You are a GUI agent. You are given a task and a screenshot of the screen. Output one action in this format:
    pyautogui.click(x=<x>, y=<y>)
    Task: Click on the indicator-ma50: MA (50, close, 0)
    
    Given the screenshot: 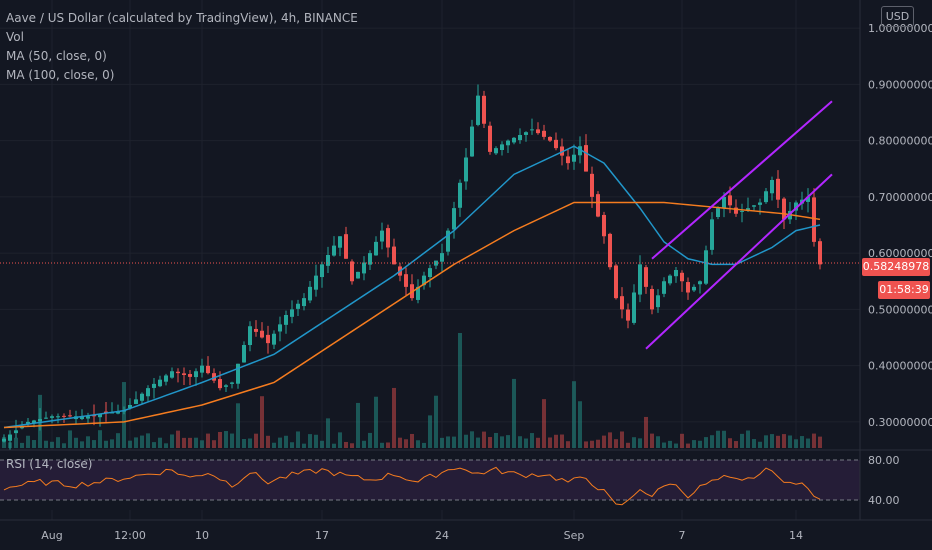 What is the action you would take?
    pyautogui.click(x=56, y=56)
    